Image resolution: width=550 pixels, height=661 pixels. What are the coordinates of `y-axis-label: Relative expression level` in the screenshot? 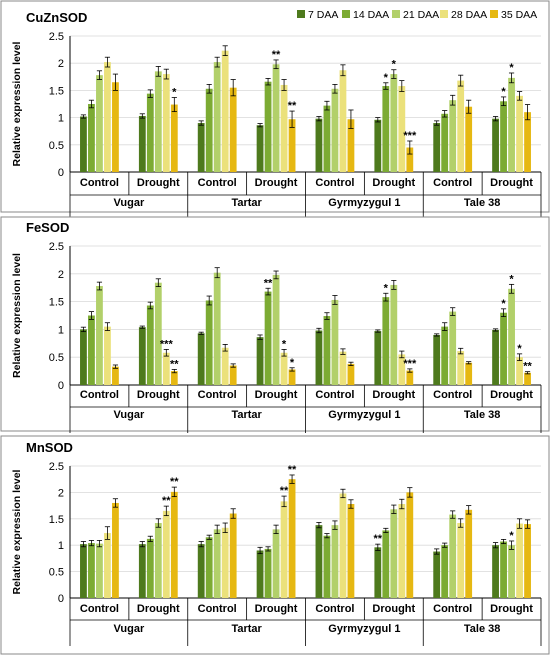 It's located at (17, 531).